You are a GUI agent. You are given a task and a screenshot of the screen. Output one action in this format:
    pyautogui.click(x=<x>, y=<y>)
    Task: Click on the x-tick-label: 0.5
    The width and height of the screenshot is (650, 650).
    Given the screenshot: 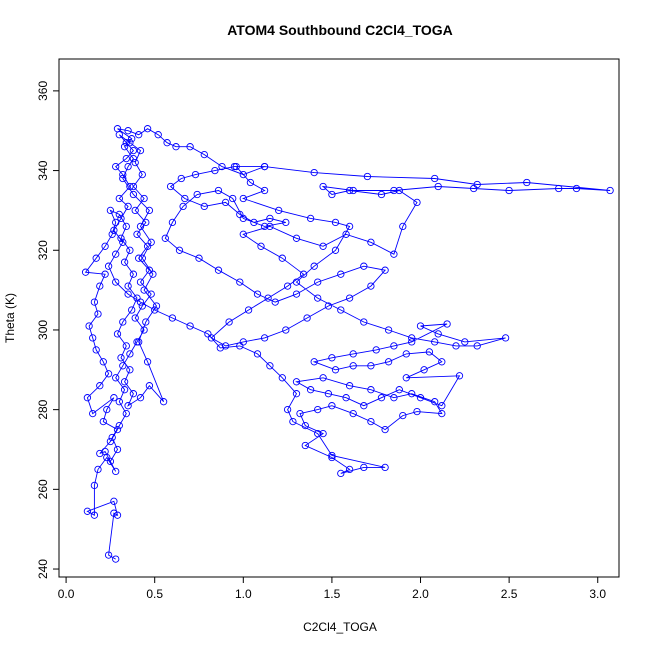 What is the action you would take?
    pyautogui.click(x=154, y=594)
    